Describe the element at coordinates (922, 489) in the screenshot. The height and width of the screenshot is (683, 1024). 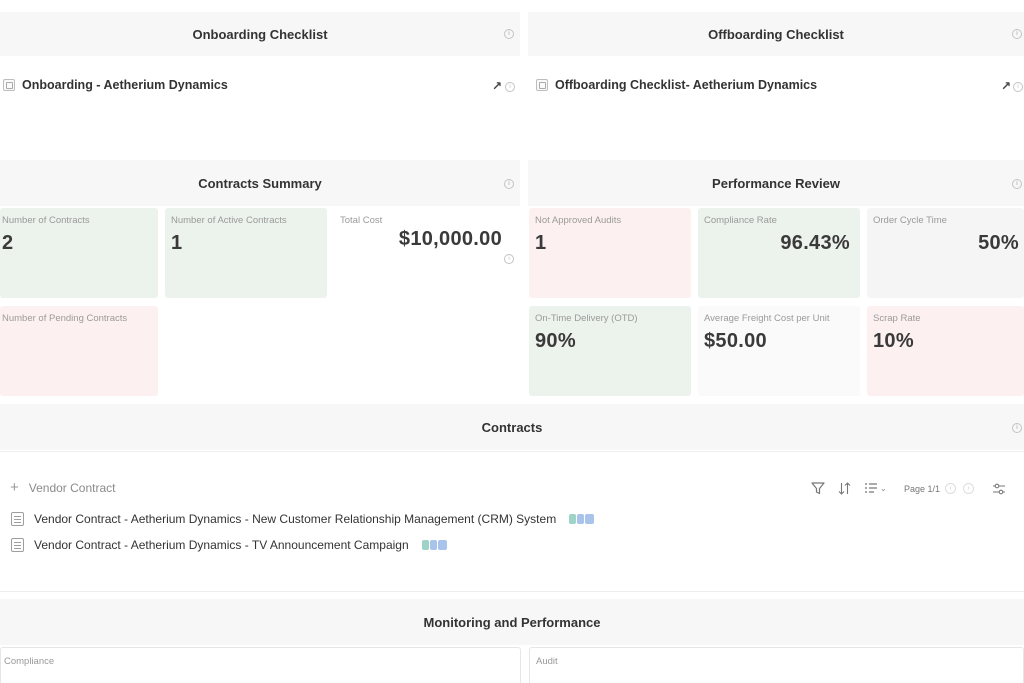
I see `page-indicator: Page 1/1` at that location.